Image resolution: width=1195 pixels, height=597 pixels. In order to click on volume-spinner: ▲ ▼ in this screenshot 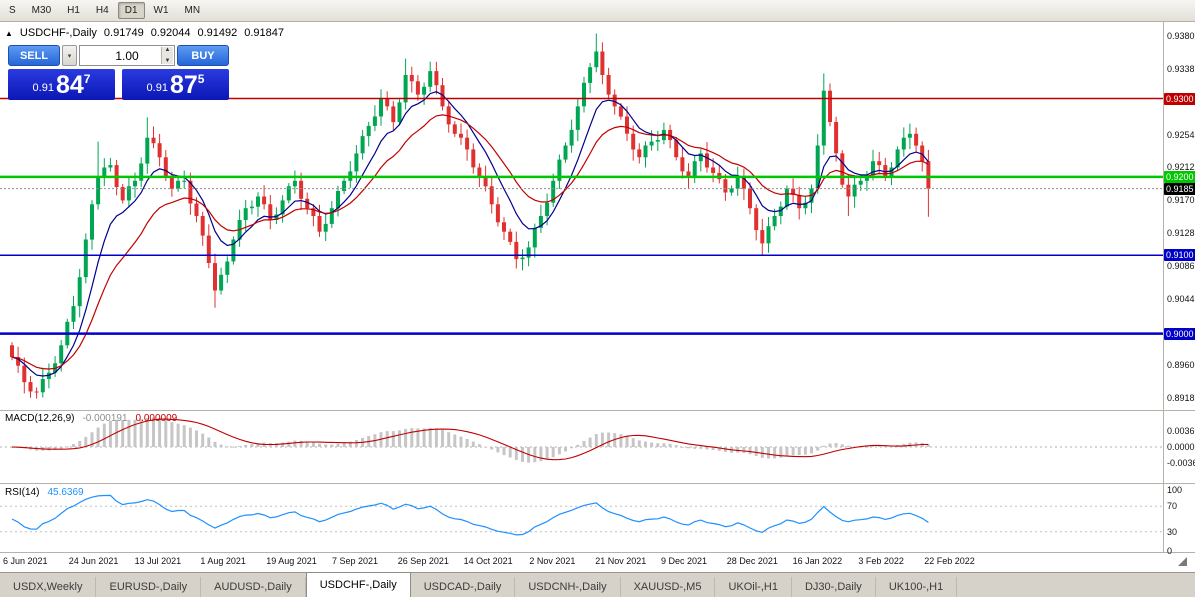, I will do `click(167, 55)`.